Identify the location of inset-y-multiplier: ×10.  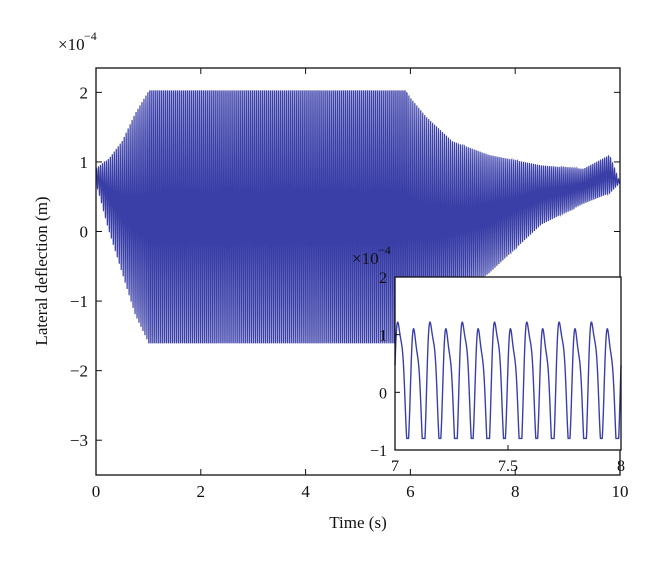
(365, 258).